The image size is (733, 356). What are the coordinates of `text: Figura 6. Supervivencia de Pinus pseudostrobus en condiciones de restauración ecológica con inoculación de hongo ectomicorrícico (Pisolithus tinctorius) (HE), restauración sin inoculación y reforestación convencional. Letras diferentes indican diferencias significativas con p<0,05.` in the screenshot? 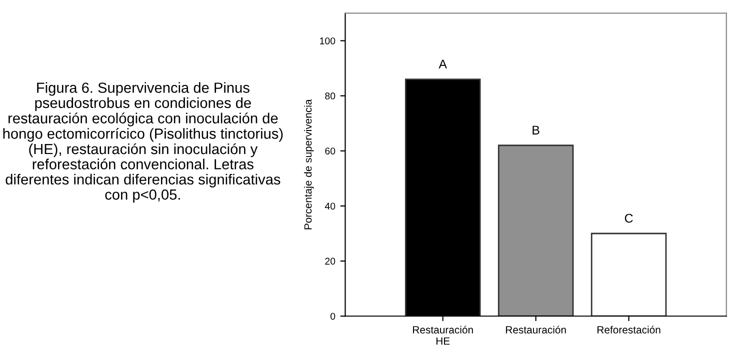 It's located at (143, 142).